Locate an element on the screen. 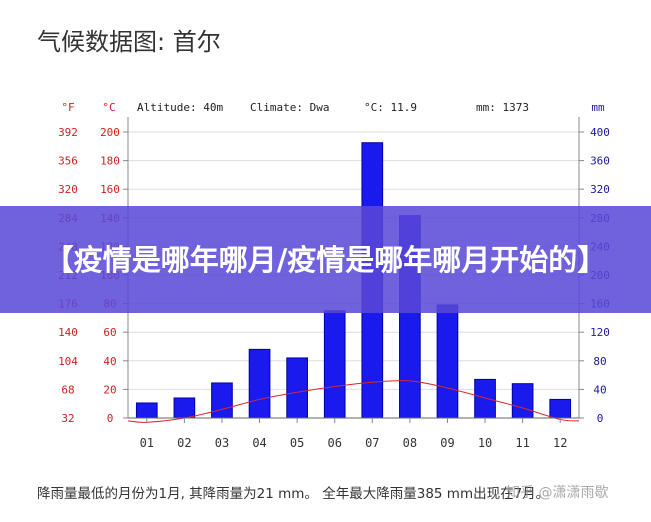 The height and width of the screenshot is (522, 651). f-tick-label: 320 is located at coordinates (68, 189).